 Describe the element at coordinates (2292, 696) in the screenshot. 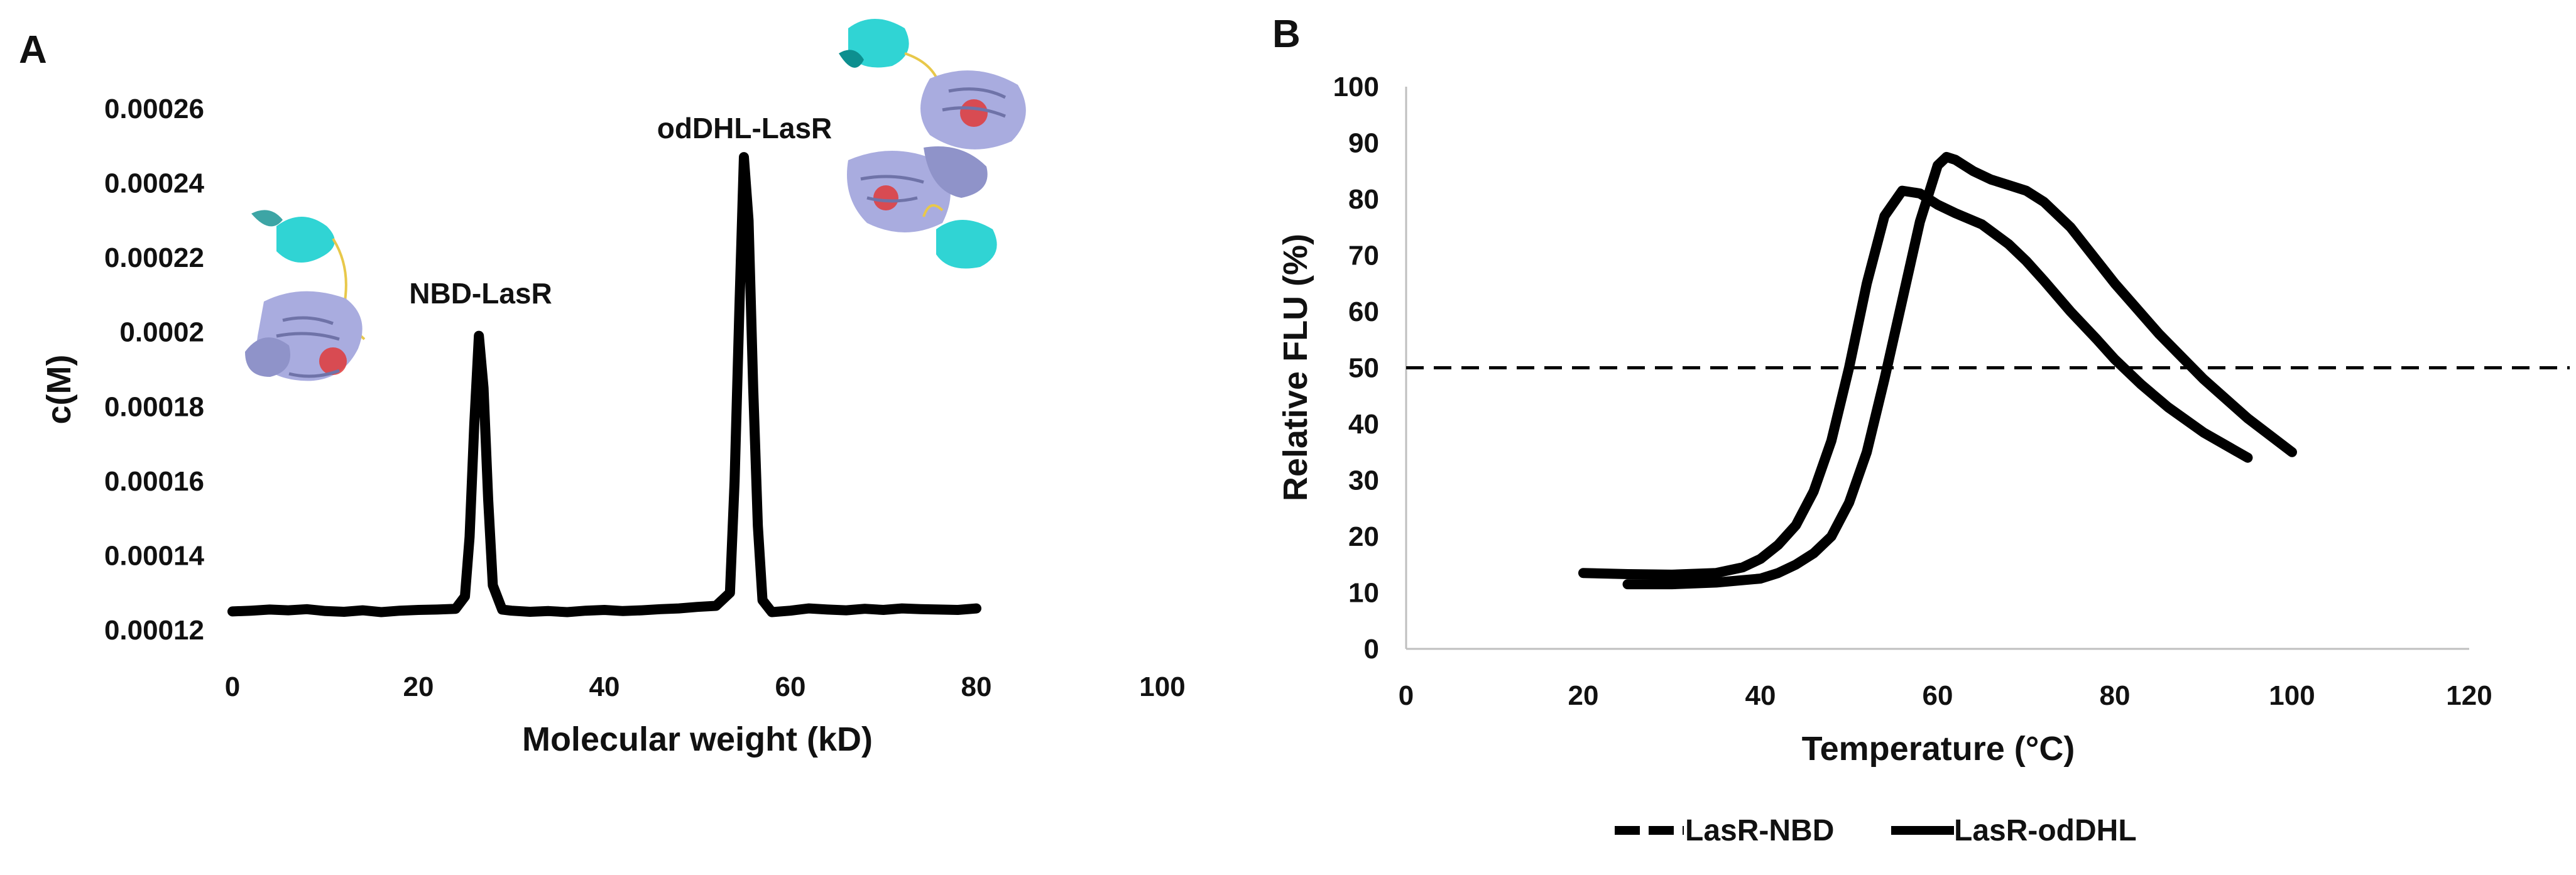

I see `panel-b-x-tick-label: 100` at that location.